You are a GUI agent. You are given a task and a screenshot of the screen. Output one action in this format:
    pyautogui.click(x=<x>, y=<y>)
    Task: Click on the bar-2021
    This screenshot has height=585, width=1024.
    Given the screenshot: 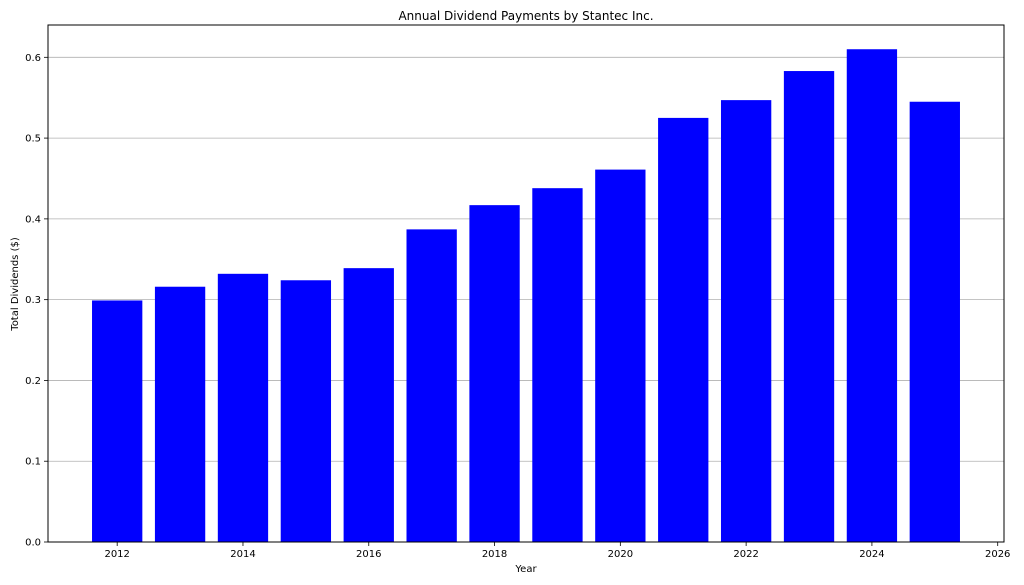 What is the action you would take?
    pyautogui.click(x=683, y=329)
    